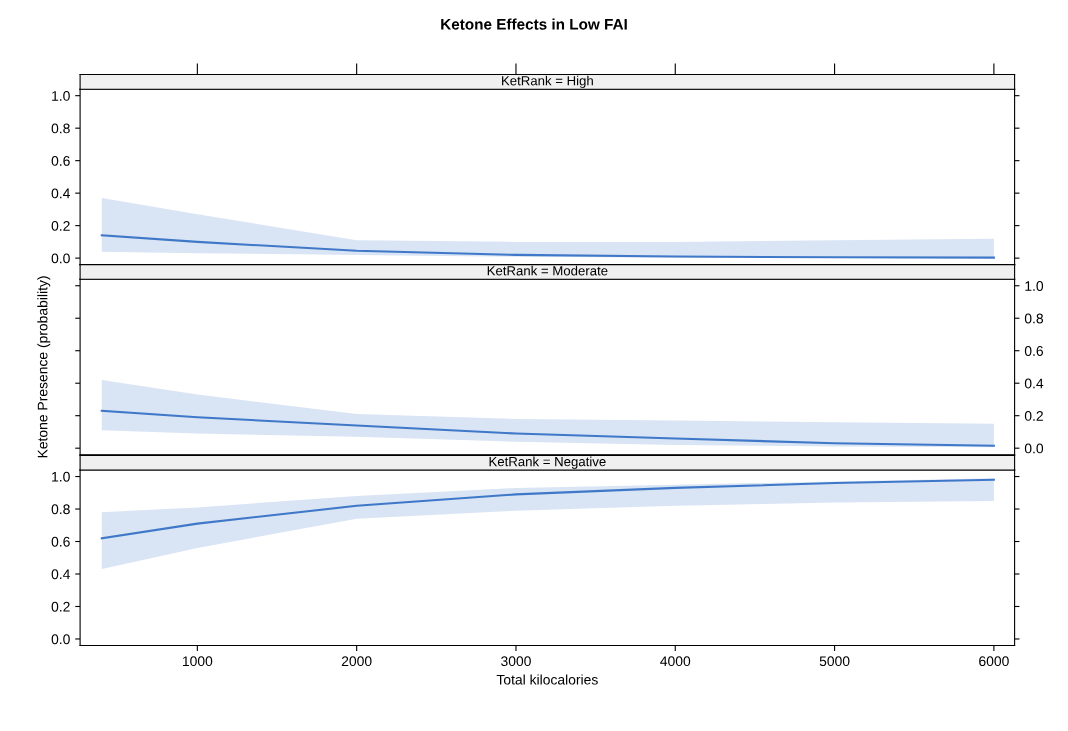 This screenshot has width=1068, height=731. What do you see at coordinates (547, 679) in the screenshot?
I see `x-axis-title: Total kilocalories` at bounding box center [547, 679].